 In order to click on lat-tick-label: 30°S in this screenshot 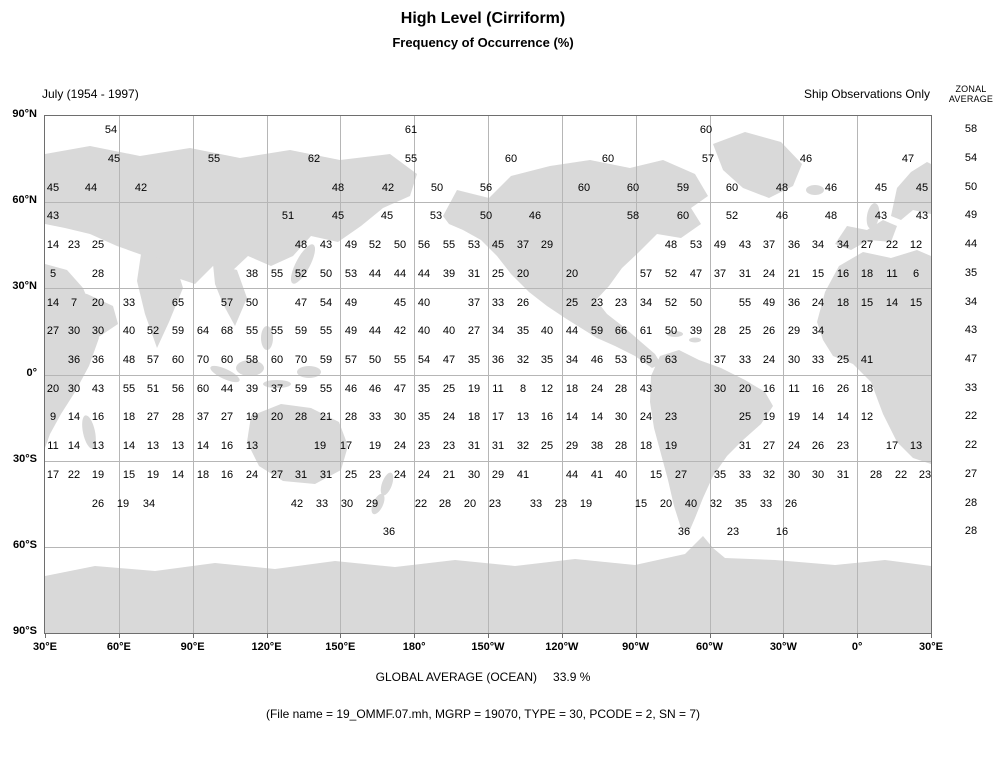, I will do `click(25, 458)`.